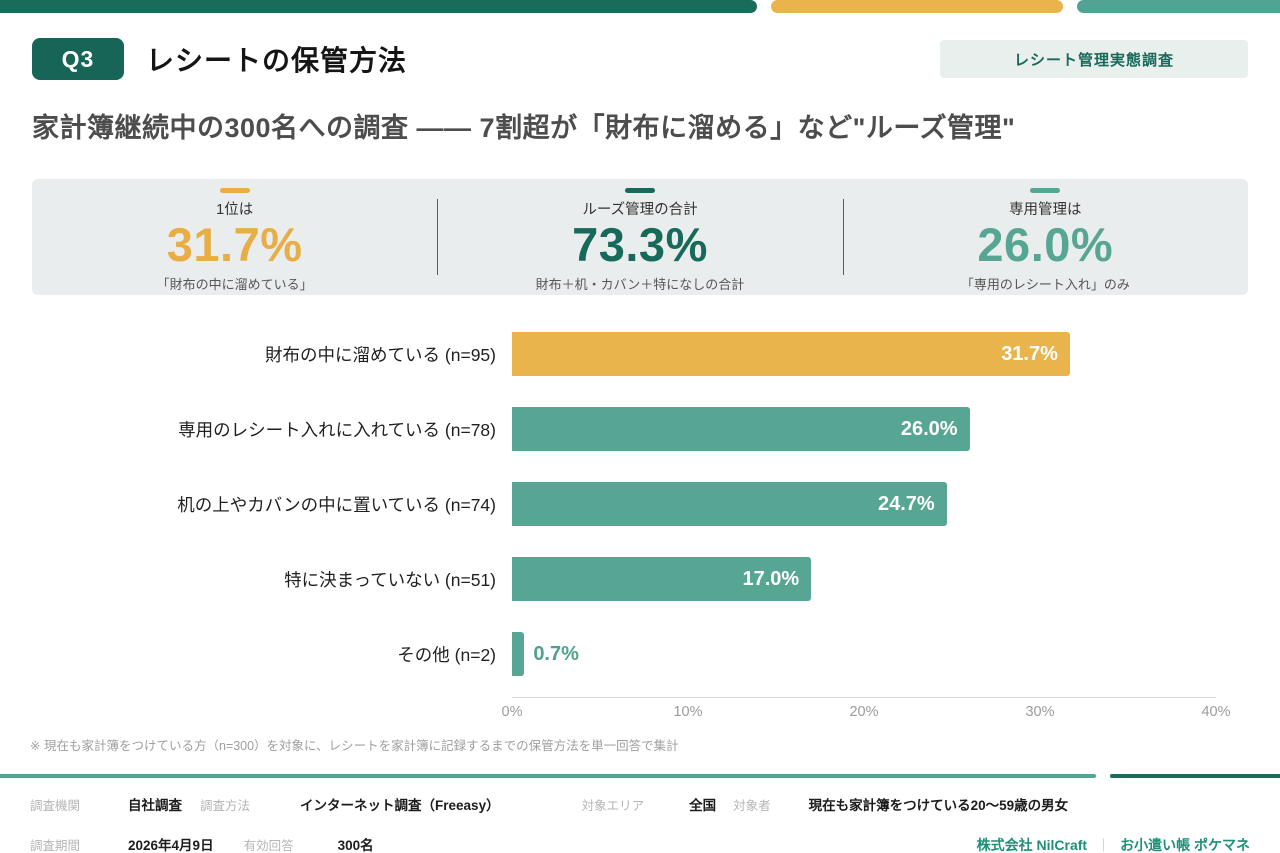 This screenshot has height=853, width=1280. I want to click on bar-value-label: 0.7%, so click(556, 653).